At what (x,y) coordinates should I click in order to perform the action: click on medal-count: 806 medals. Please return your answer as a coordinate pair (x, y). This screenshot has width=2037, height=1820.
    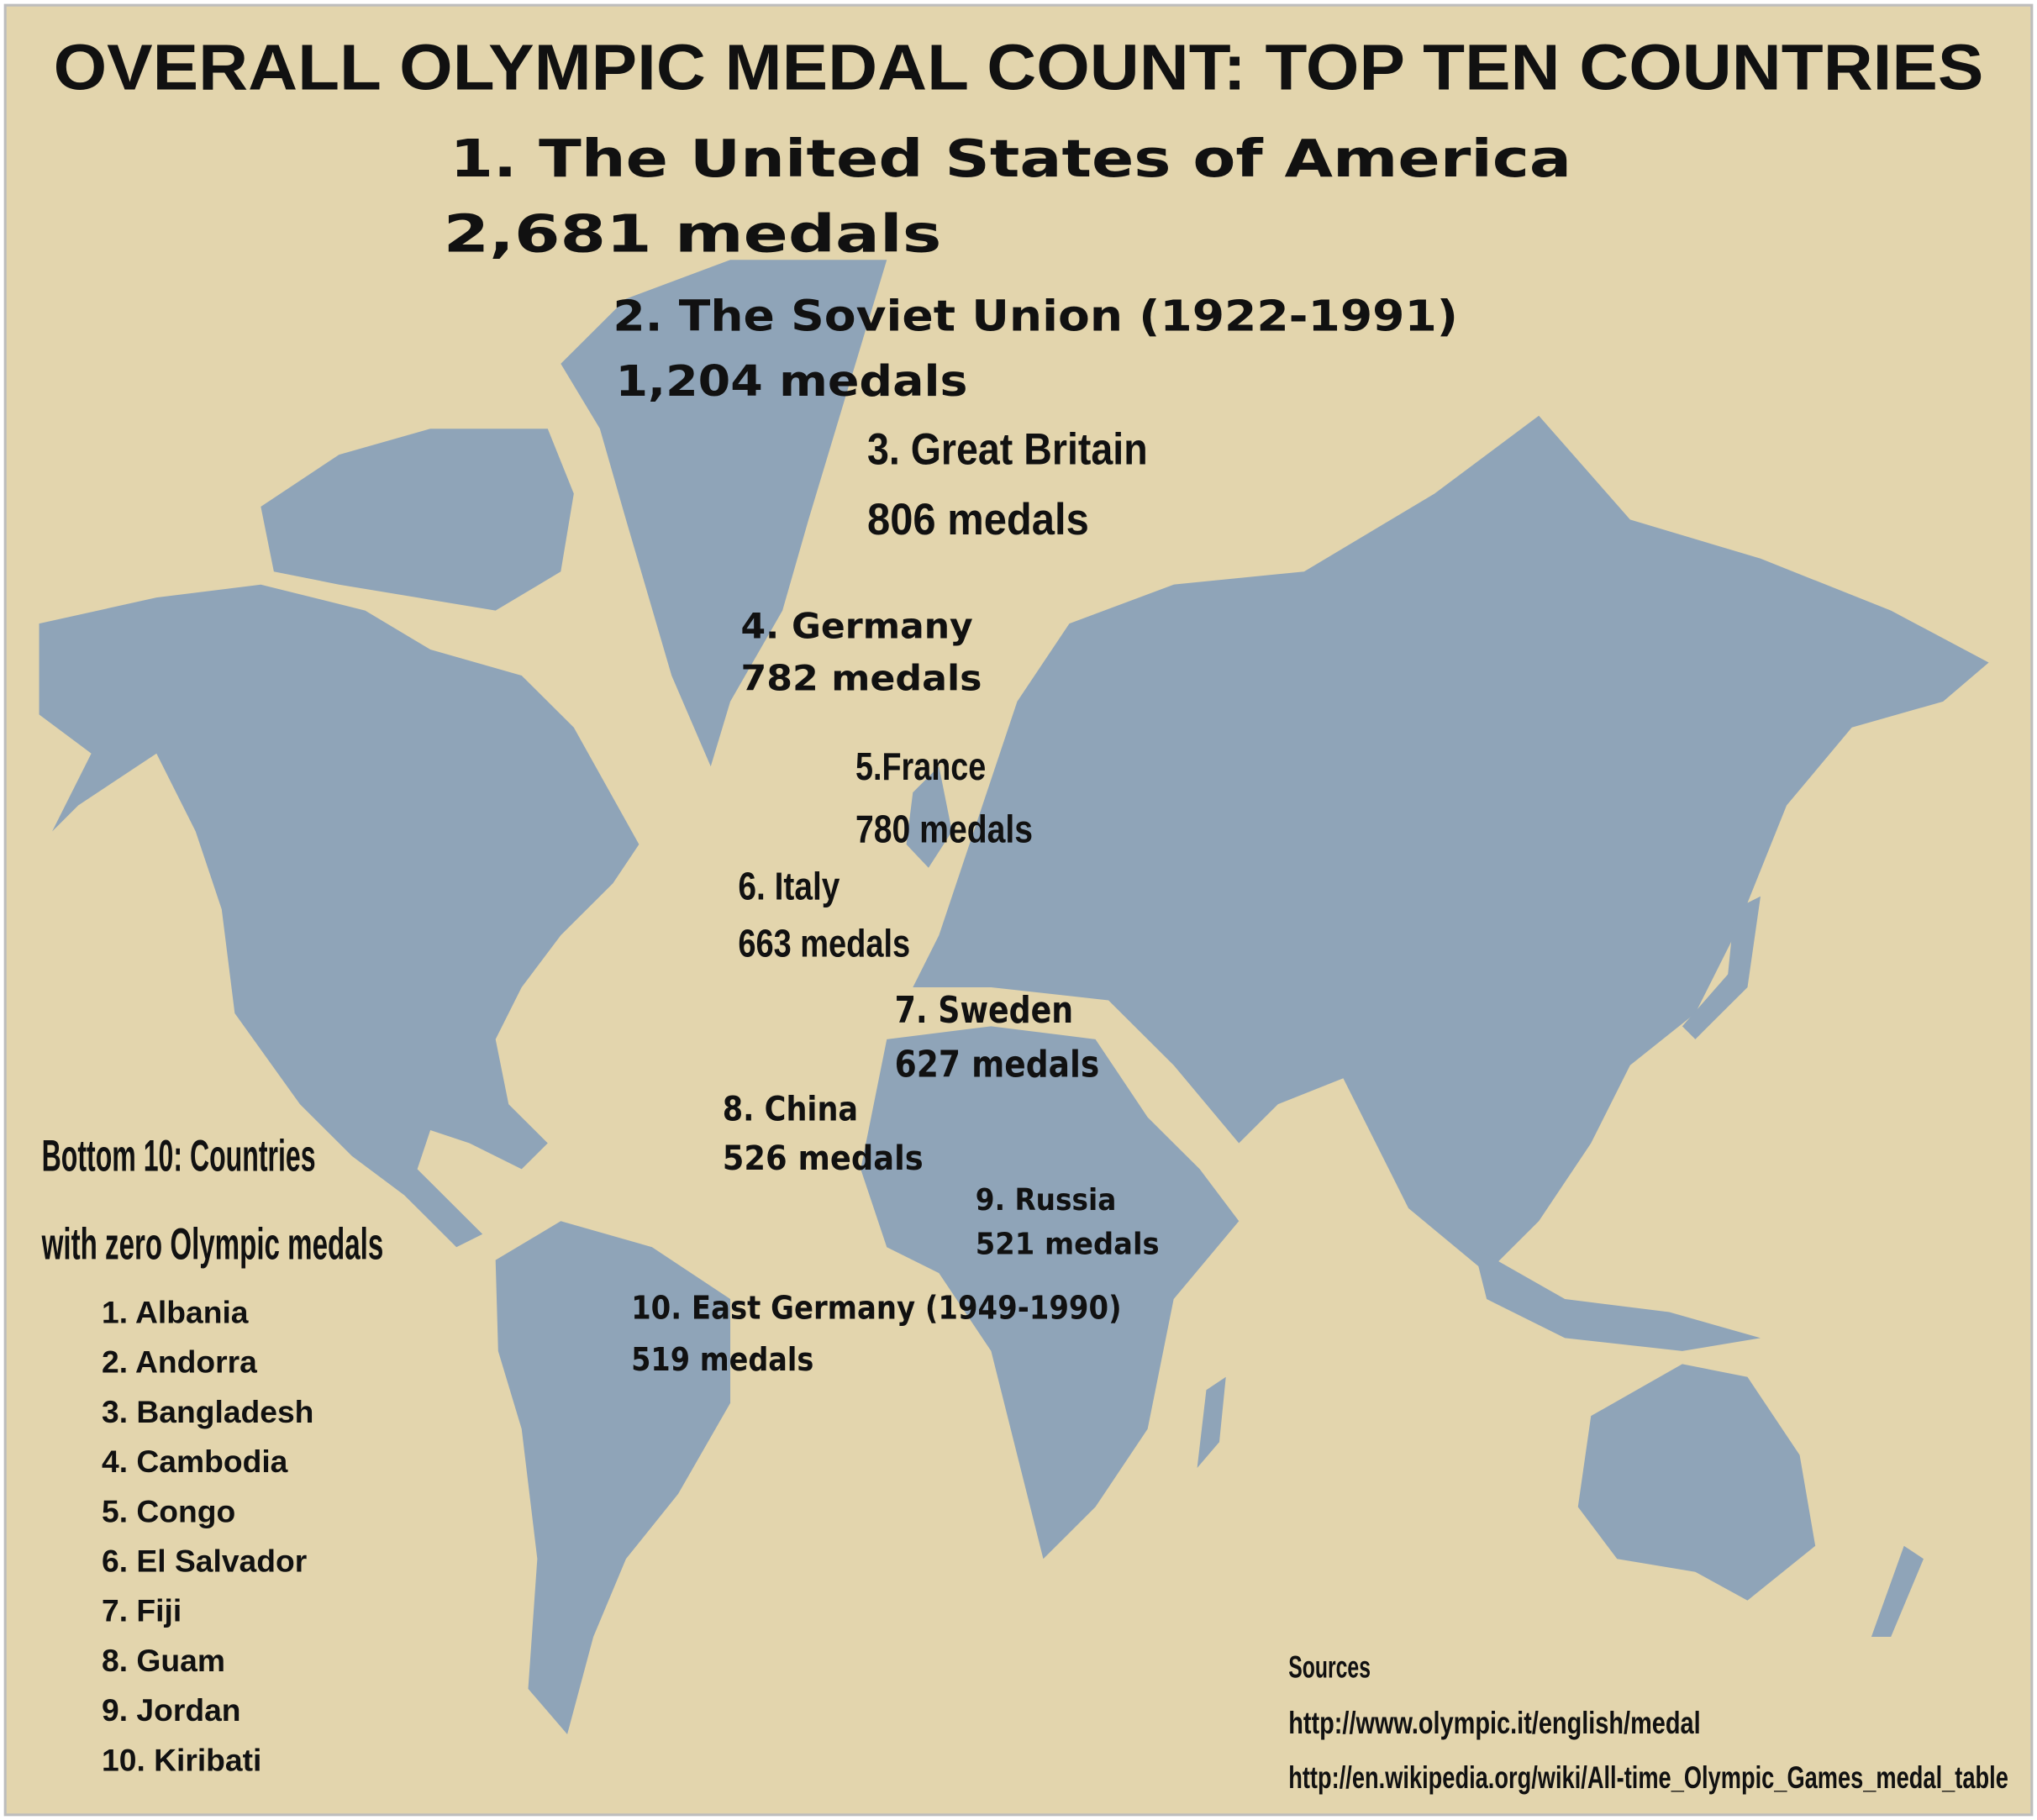
    Looking at the image, I should click on (978, 519).